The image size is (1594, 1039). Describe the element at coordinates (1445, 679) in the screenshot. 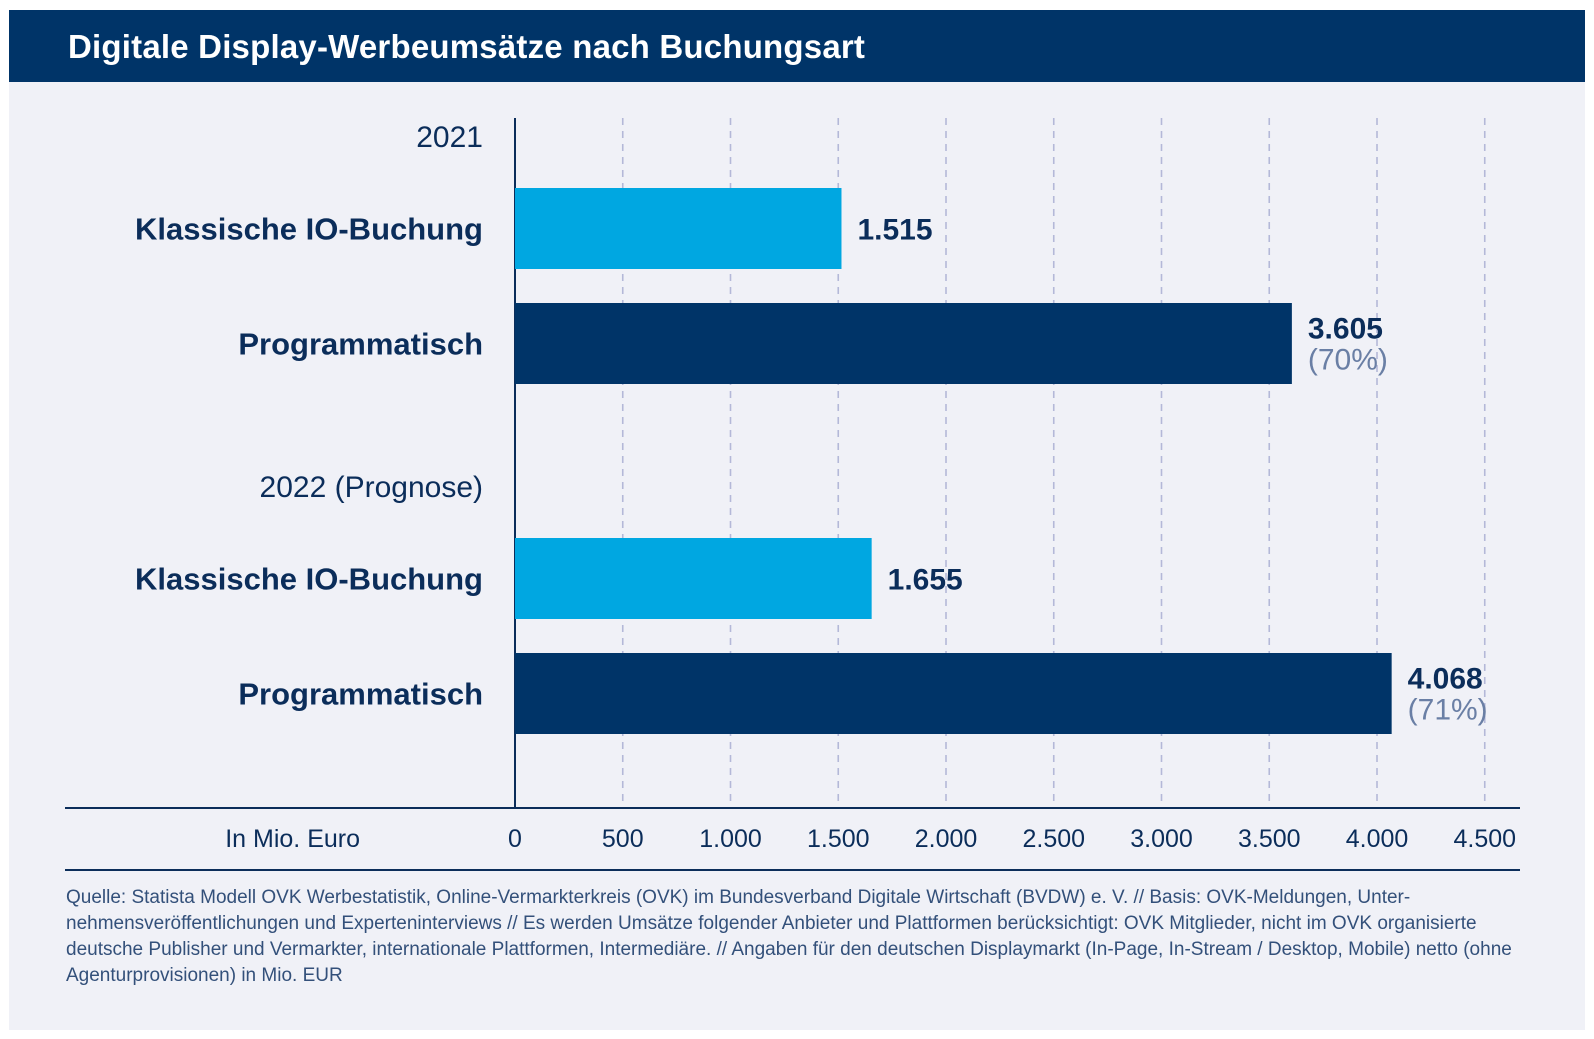

I see `data-label: 4.068` at that location.